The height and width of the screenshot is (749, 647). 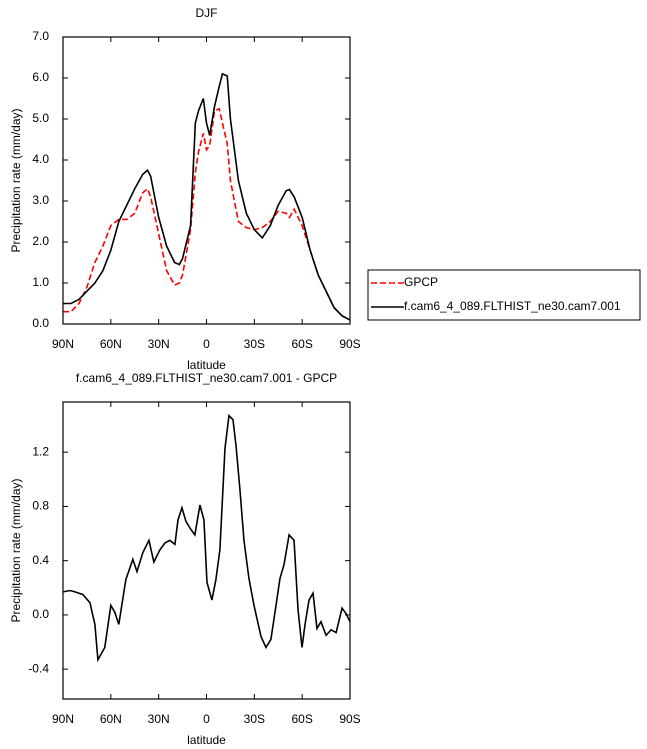 What do you see at coordinates (40, 506) in the screenshot?
I see `y-tick-label: 0.8` at bounding box center [40, 506].